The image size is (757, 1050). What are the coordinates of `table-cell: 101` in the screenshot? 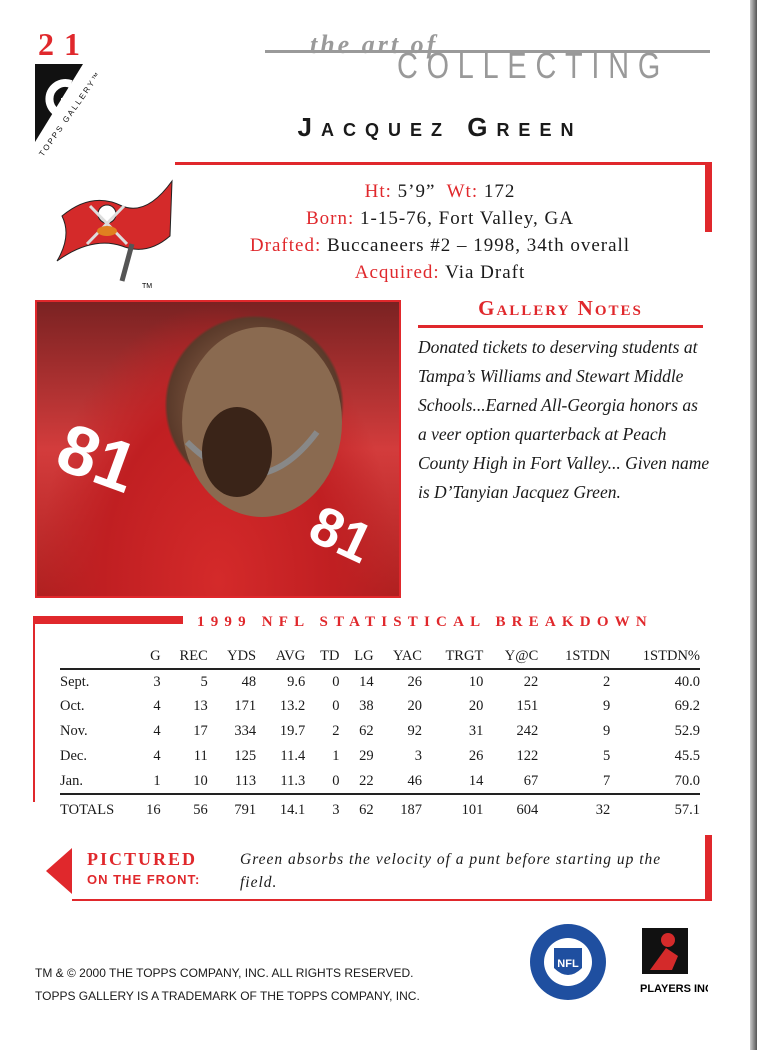 It's located at (472, 810).